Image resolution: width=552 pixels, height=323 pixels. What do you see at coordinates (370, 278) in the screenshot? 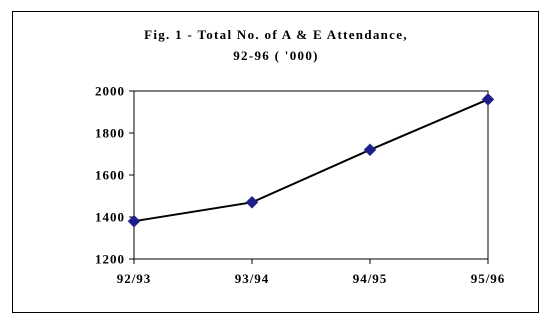
I see `x-tick-label: 94/95` at bounding box center [370, 278].